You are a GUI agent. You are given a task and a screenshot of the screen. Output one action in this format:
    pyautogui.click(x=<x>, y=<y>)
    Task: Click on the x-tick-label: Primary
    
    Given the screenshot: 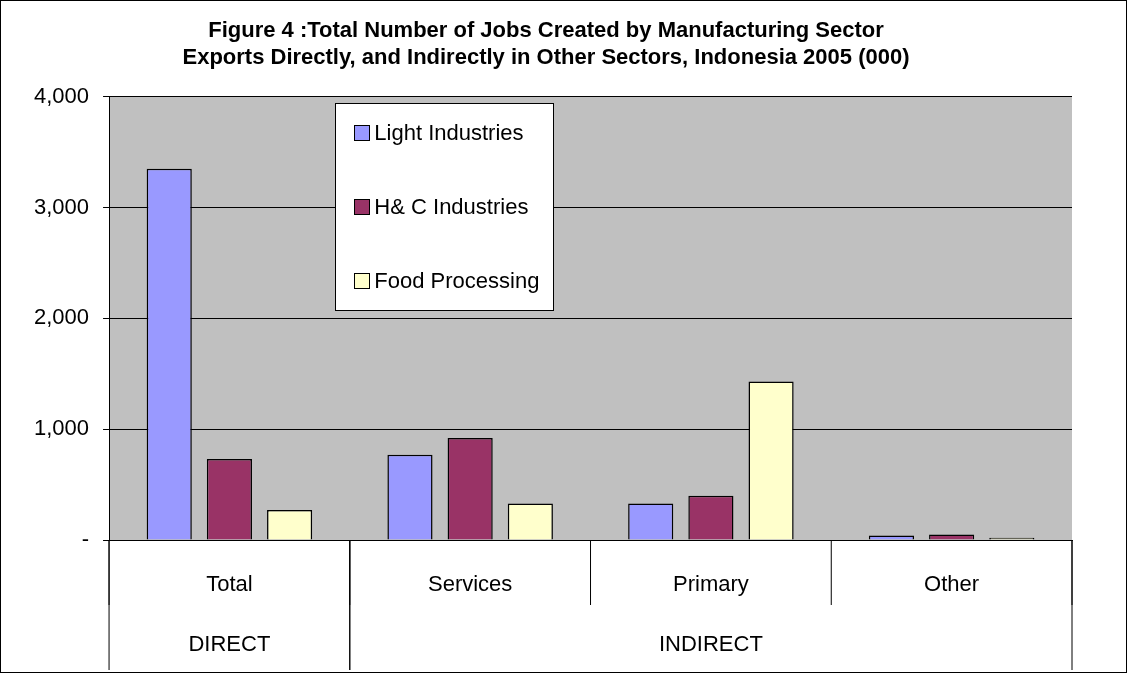 What is the action you would take?
    pyautogui.click(x=711, y=584)
    